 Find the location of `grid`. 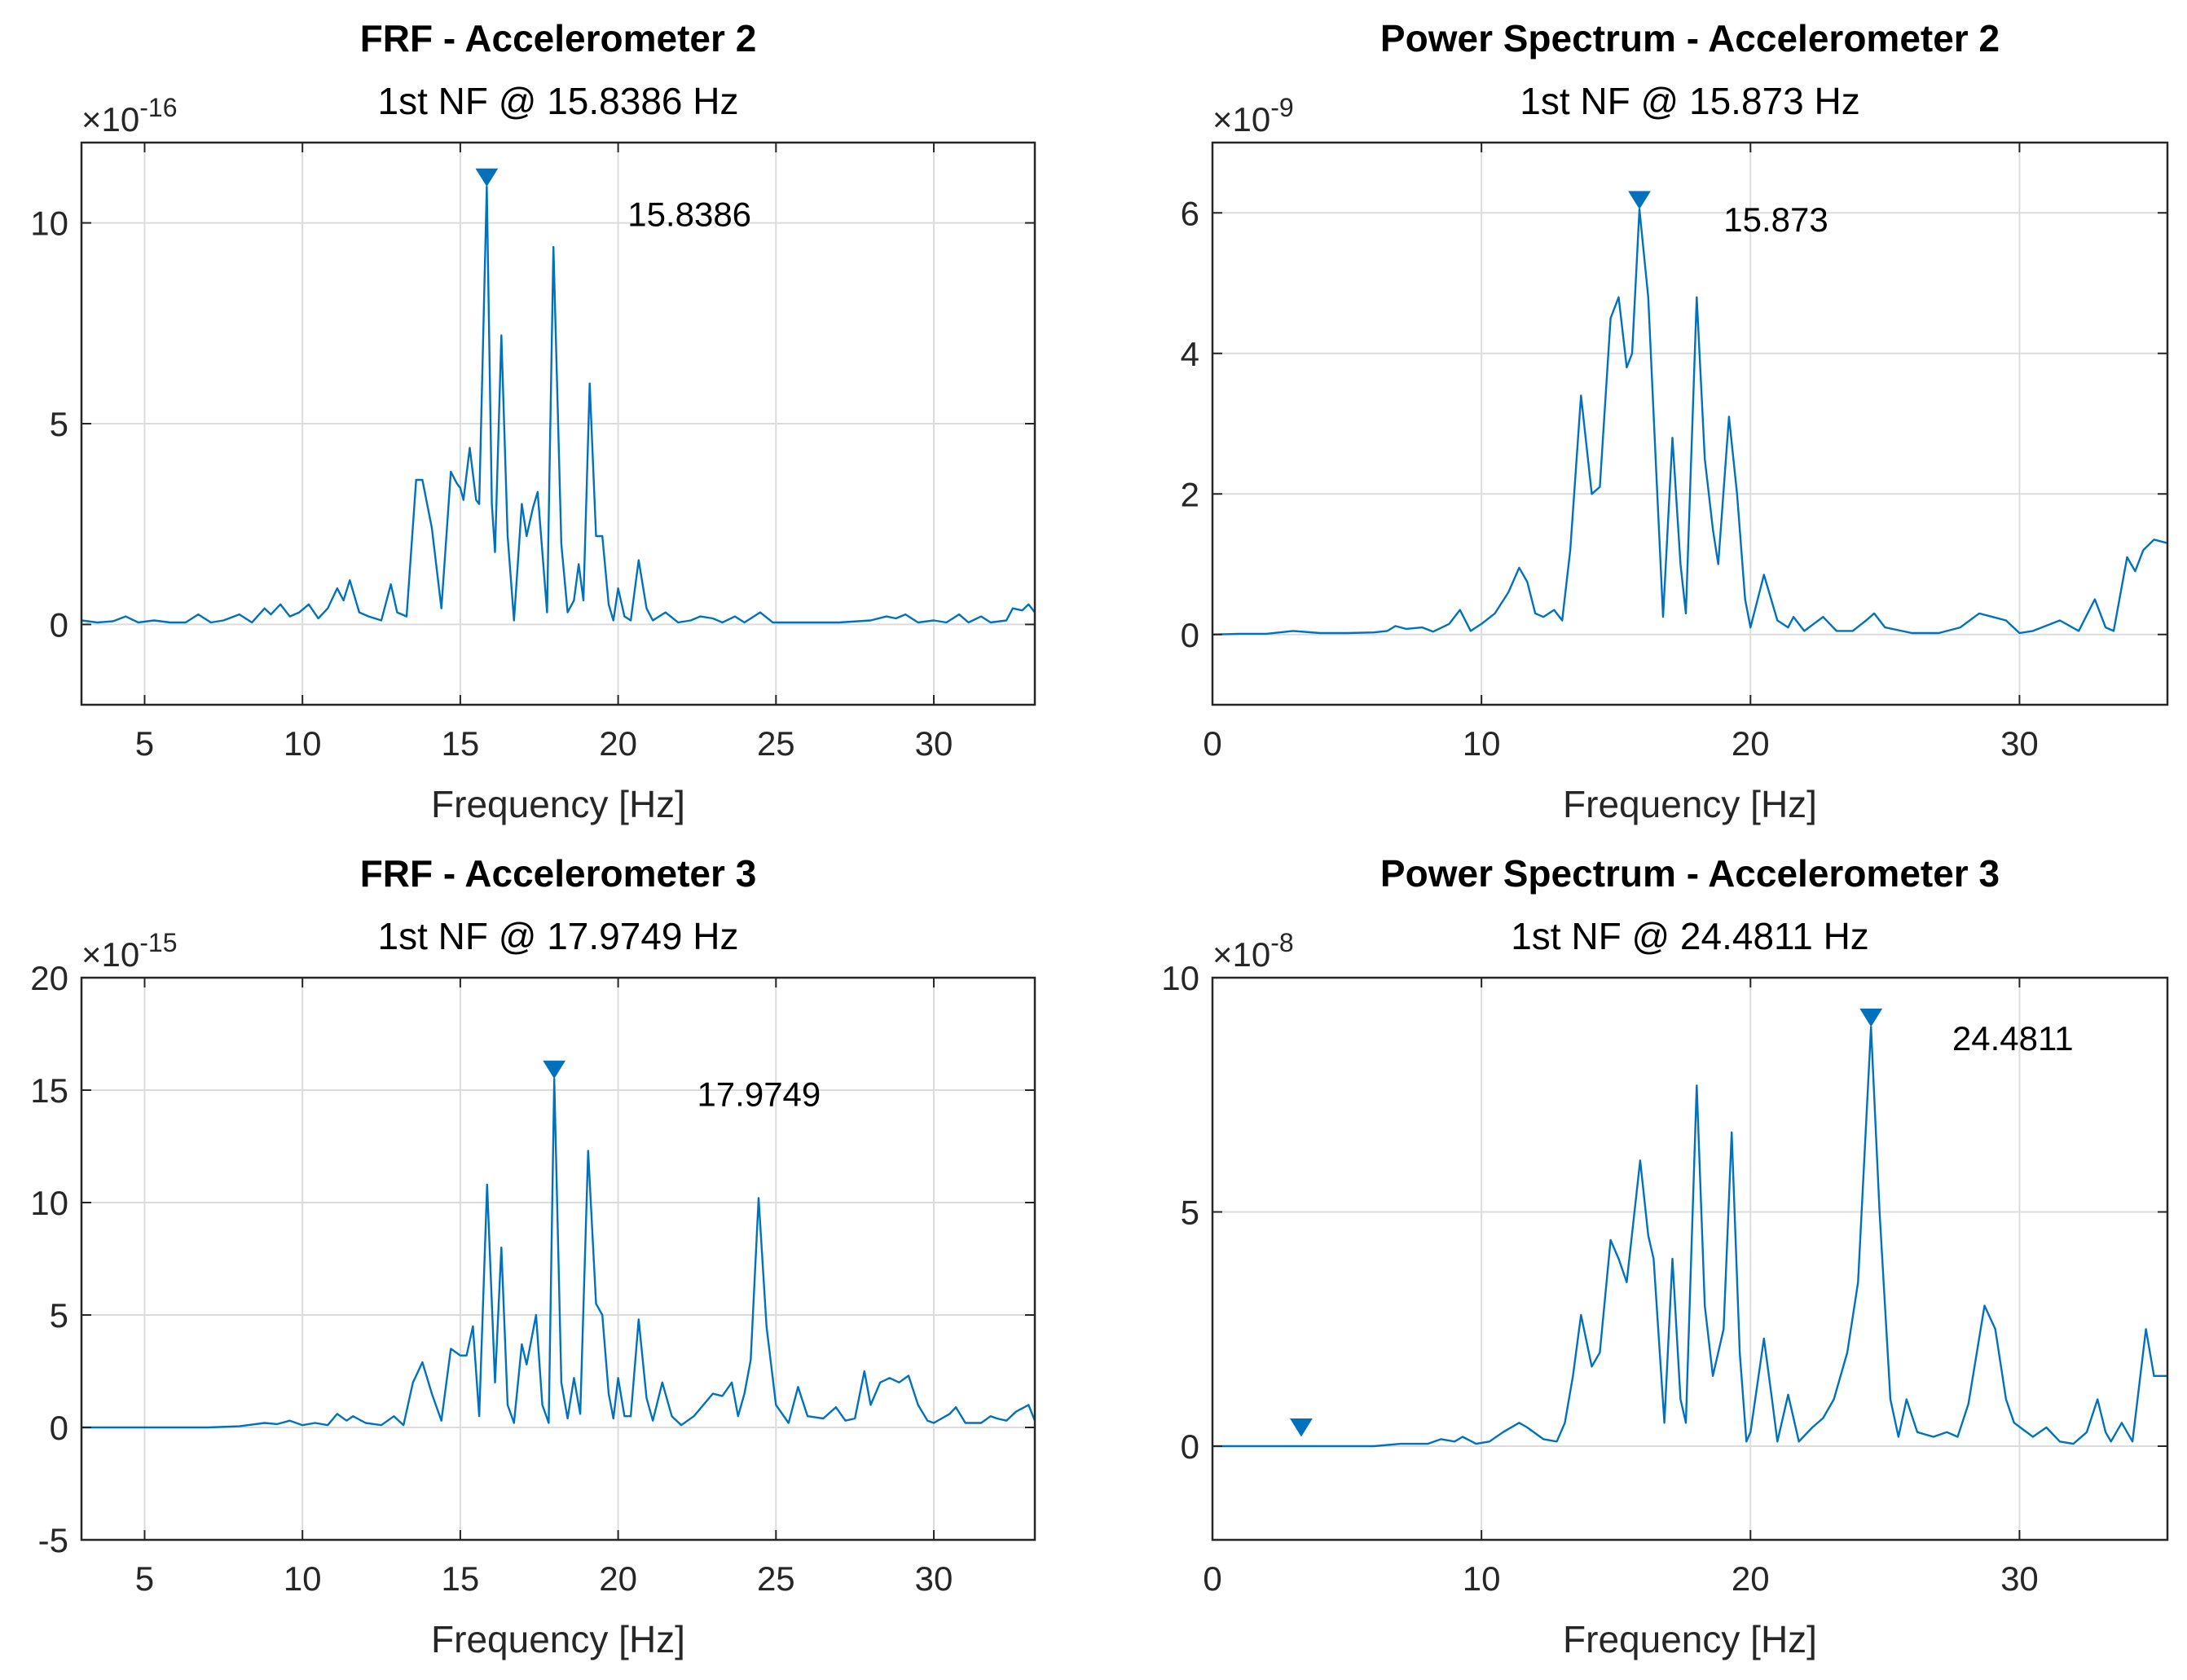

grid is located at coordinates (558, 424).